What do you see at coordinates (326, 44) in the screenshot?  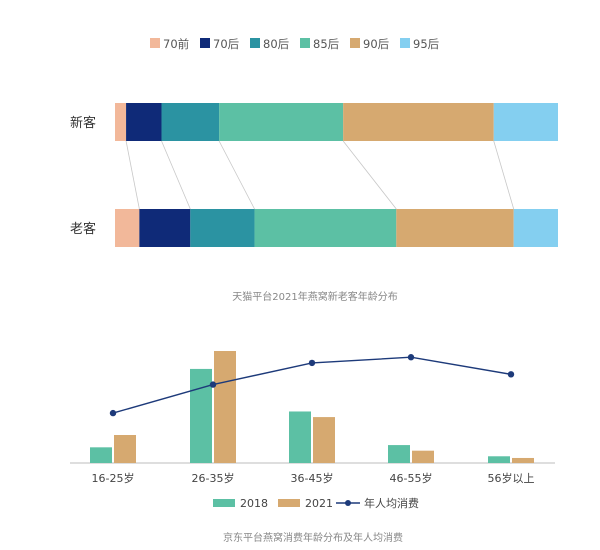 I see `legend-label: 85后` at bounding box center [326, 44].